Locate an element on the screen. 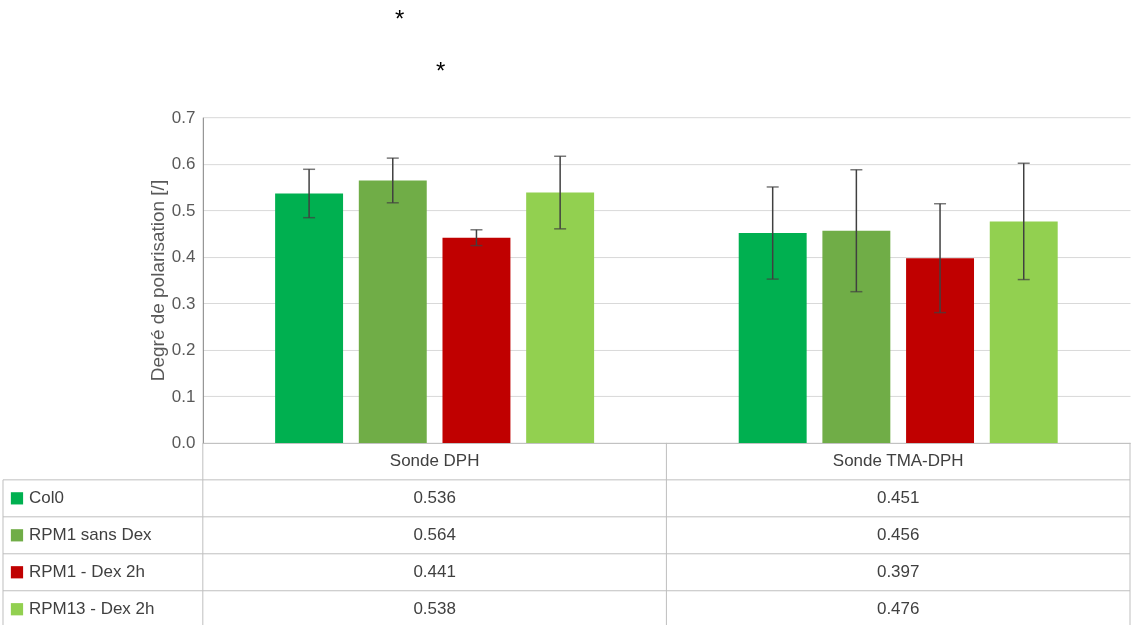 The width and height of the screenshot is (1131, 625). data-label: 0.476 is located at coordinates (898, 609).